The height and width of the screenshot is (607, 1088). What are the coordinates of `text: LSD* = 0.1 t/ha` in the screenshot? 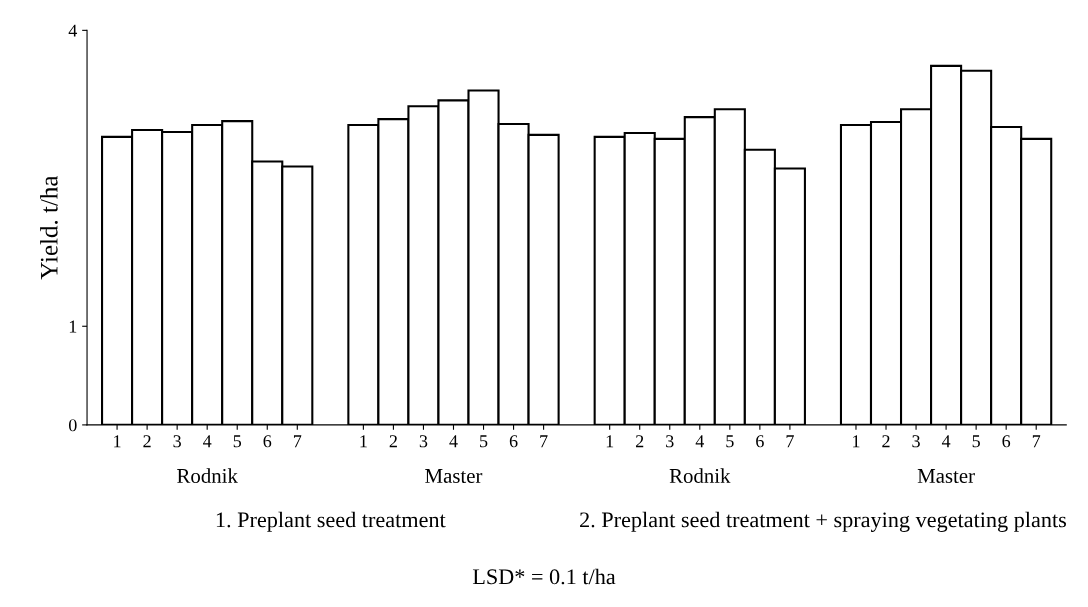 It's located at (544, 576).